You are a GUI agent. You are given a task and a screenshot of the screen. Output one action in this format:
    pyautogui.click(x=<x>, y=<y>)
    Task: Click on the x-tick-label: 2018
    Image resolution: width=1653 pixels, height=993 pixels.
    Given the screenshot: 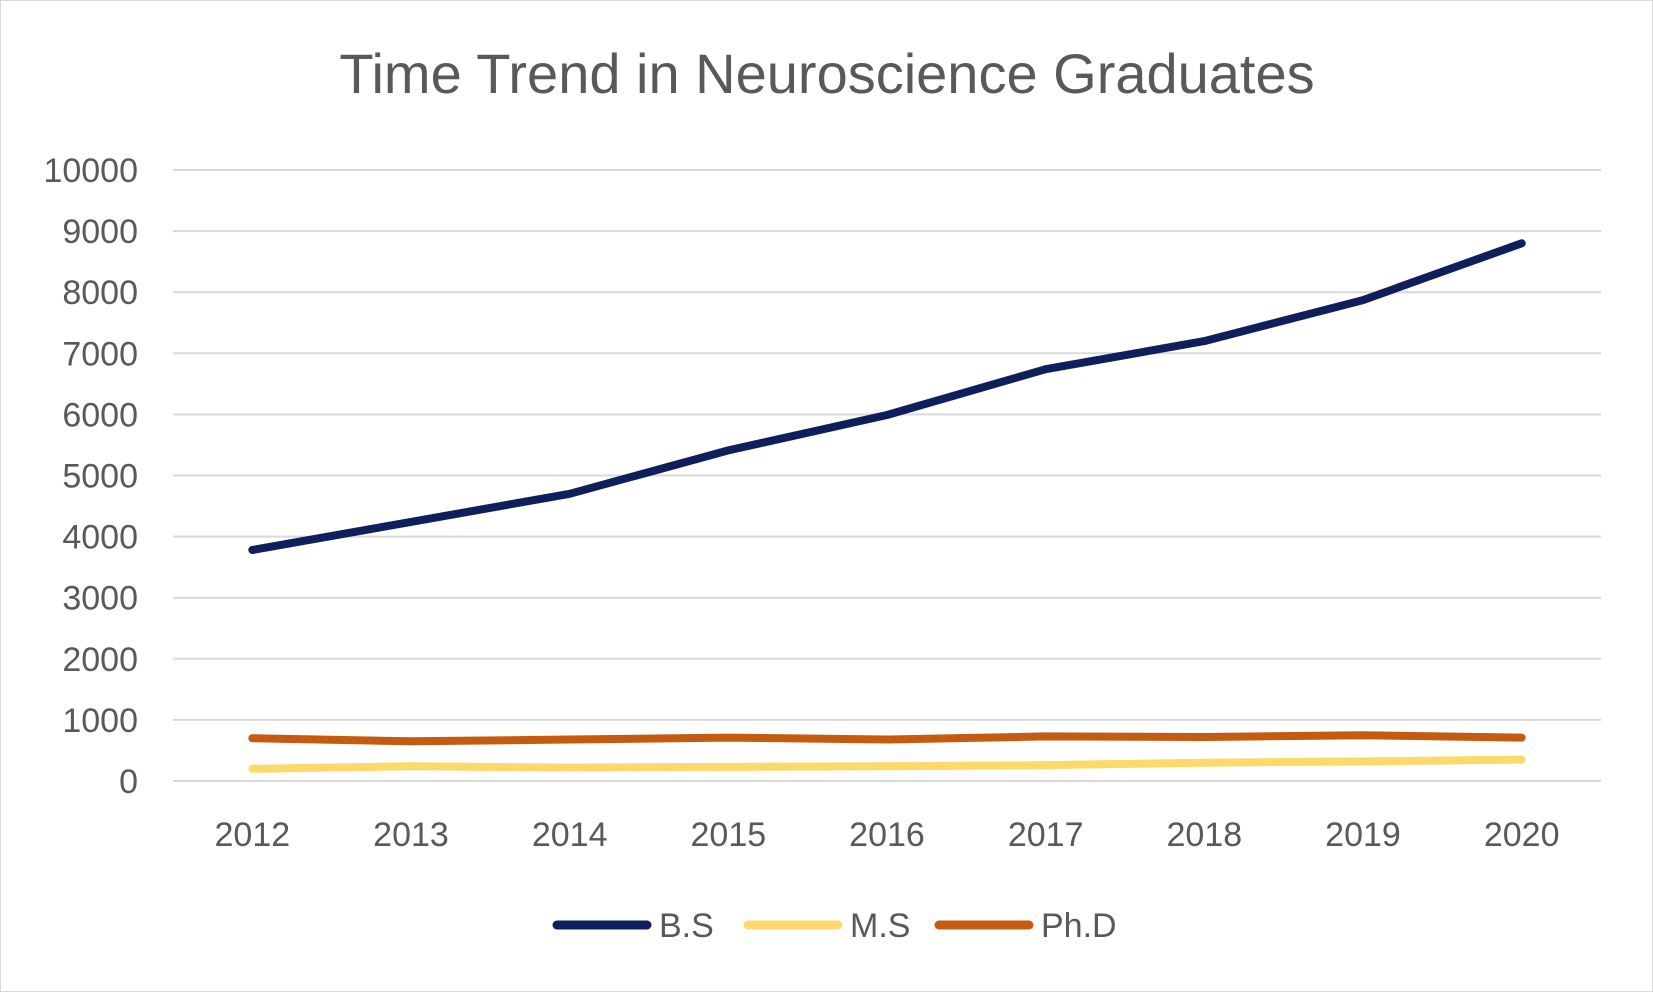 What is the action you would take?
    pyautogui.click(x=1205, y=835)
    